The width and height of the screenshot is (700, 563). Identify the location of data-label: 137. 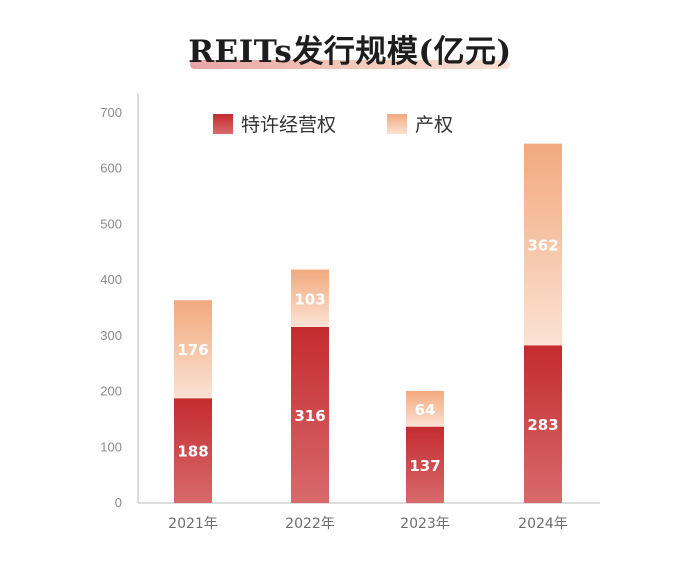
(424, 466).